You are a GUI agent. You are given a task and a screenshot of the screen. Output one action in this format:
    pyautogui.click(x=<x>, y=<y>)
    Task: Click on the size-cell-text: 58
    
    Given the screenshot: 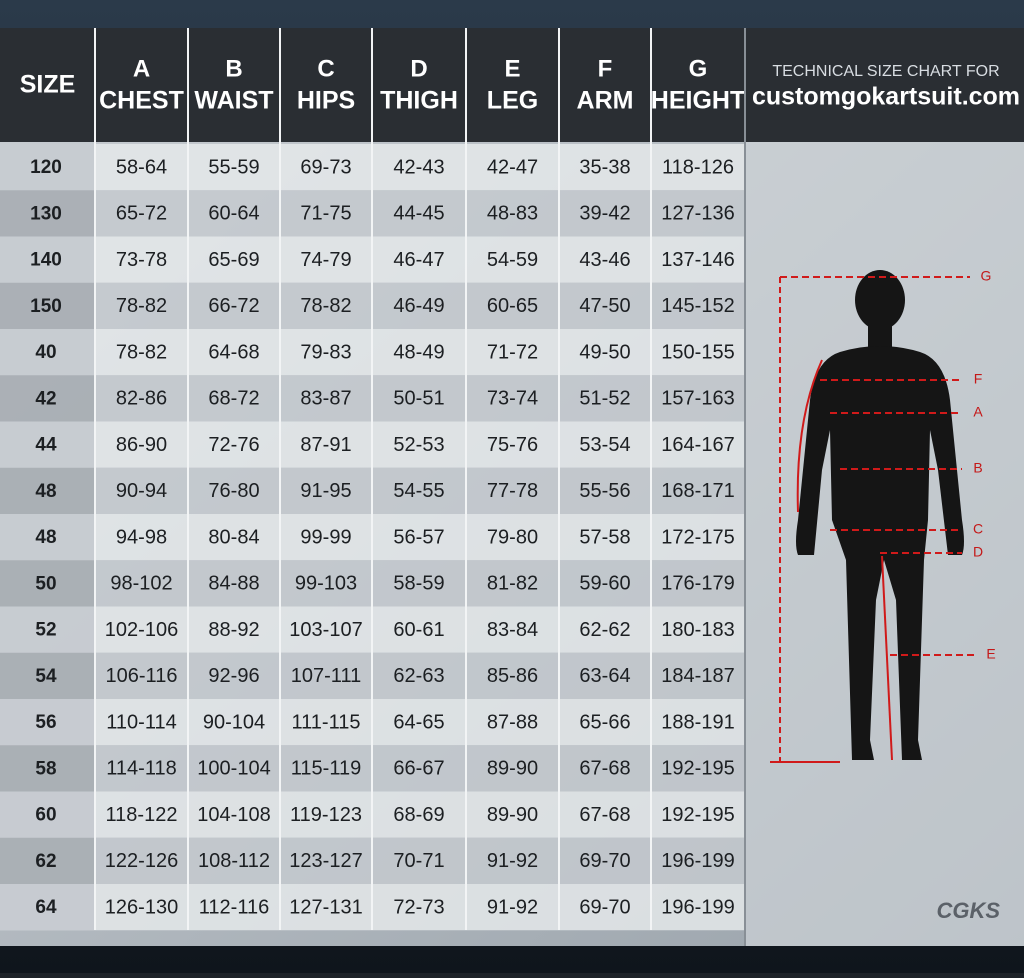 What is the action you would take?
    pyautogui.click(x=45, y=768)
    